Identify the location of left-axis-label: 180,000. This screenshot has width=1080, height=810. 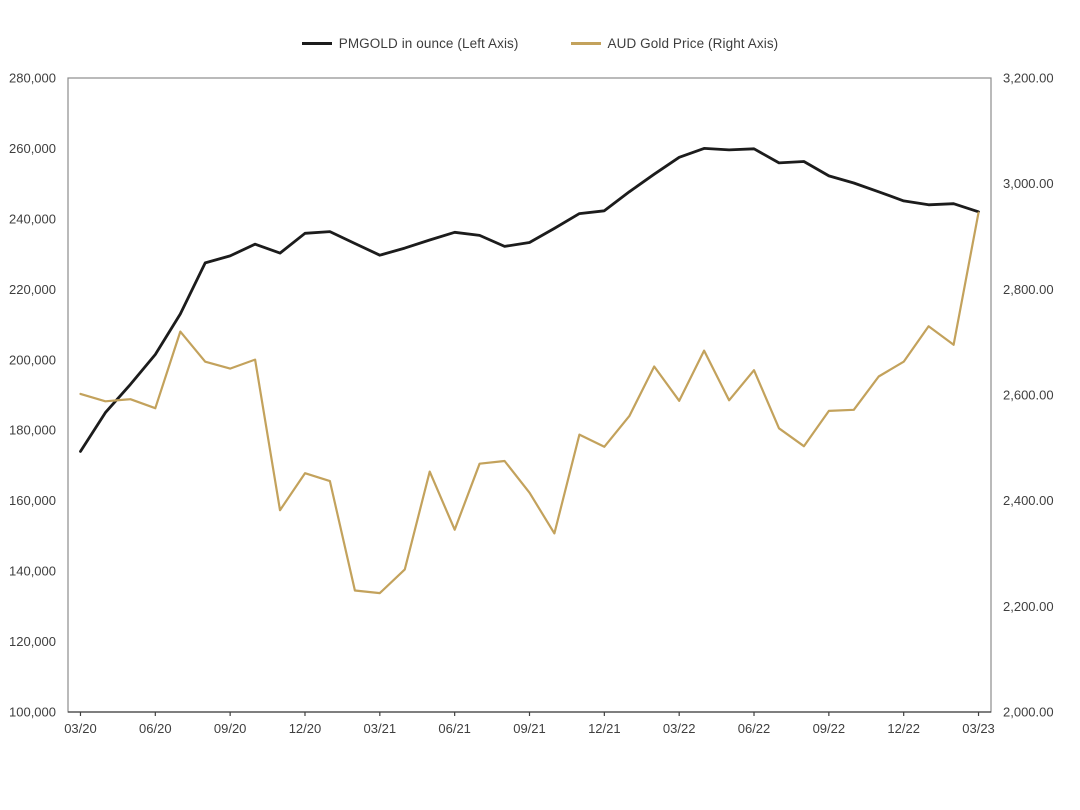
(32, 430).